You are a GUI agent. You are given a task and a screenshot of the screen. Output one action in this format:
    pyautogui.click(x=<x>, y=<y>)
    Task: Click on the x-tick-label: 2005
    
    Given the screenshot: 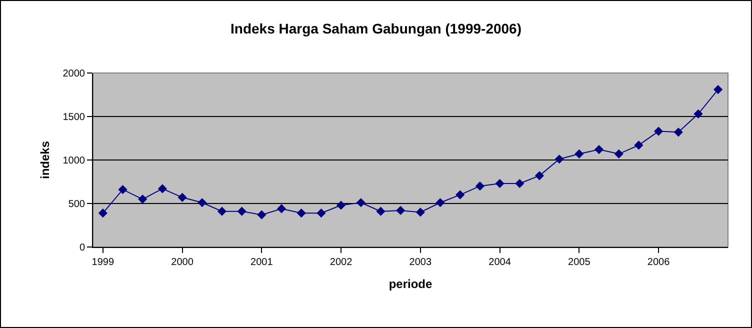 What is the action you would take?
    pyautogui.click(x=579, y=262)
    